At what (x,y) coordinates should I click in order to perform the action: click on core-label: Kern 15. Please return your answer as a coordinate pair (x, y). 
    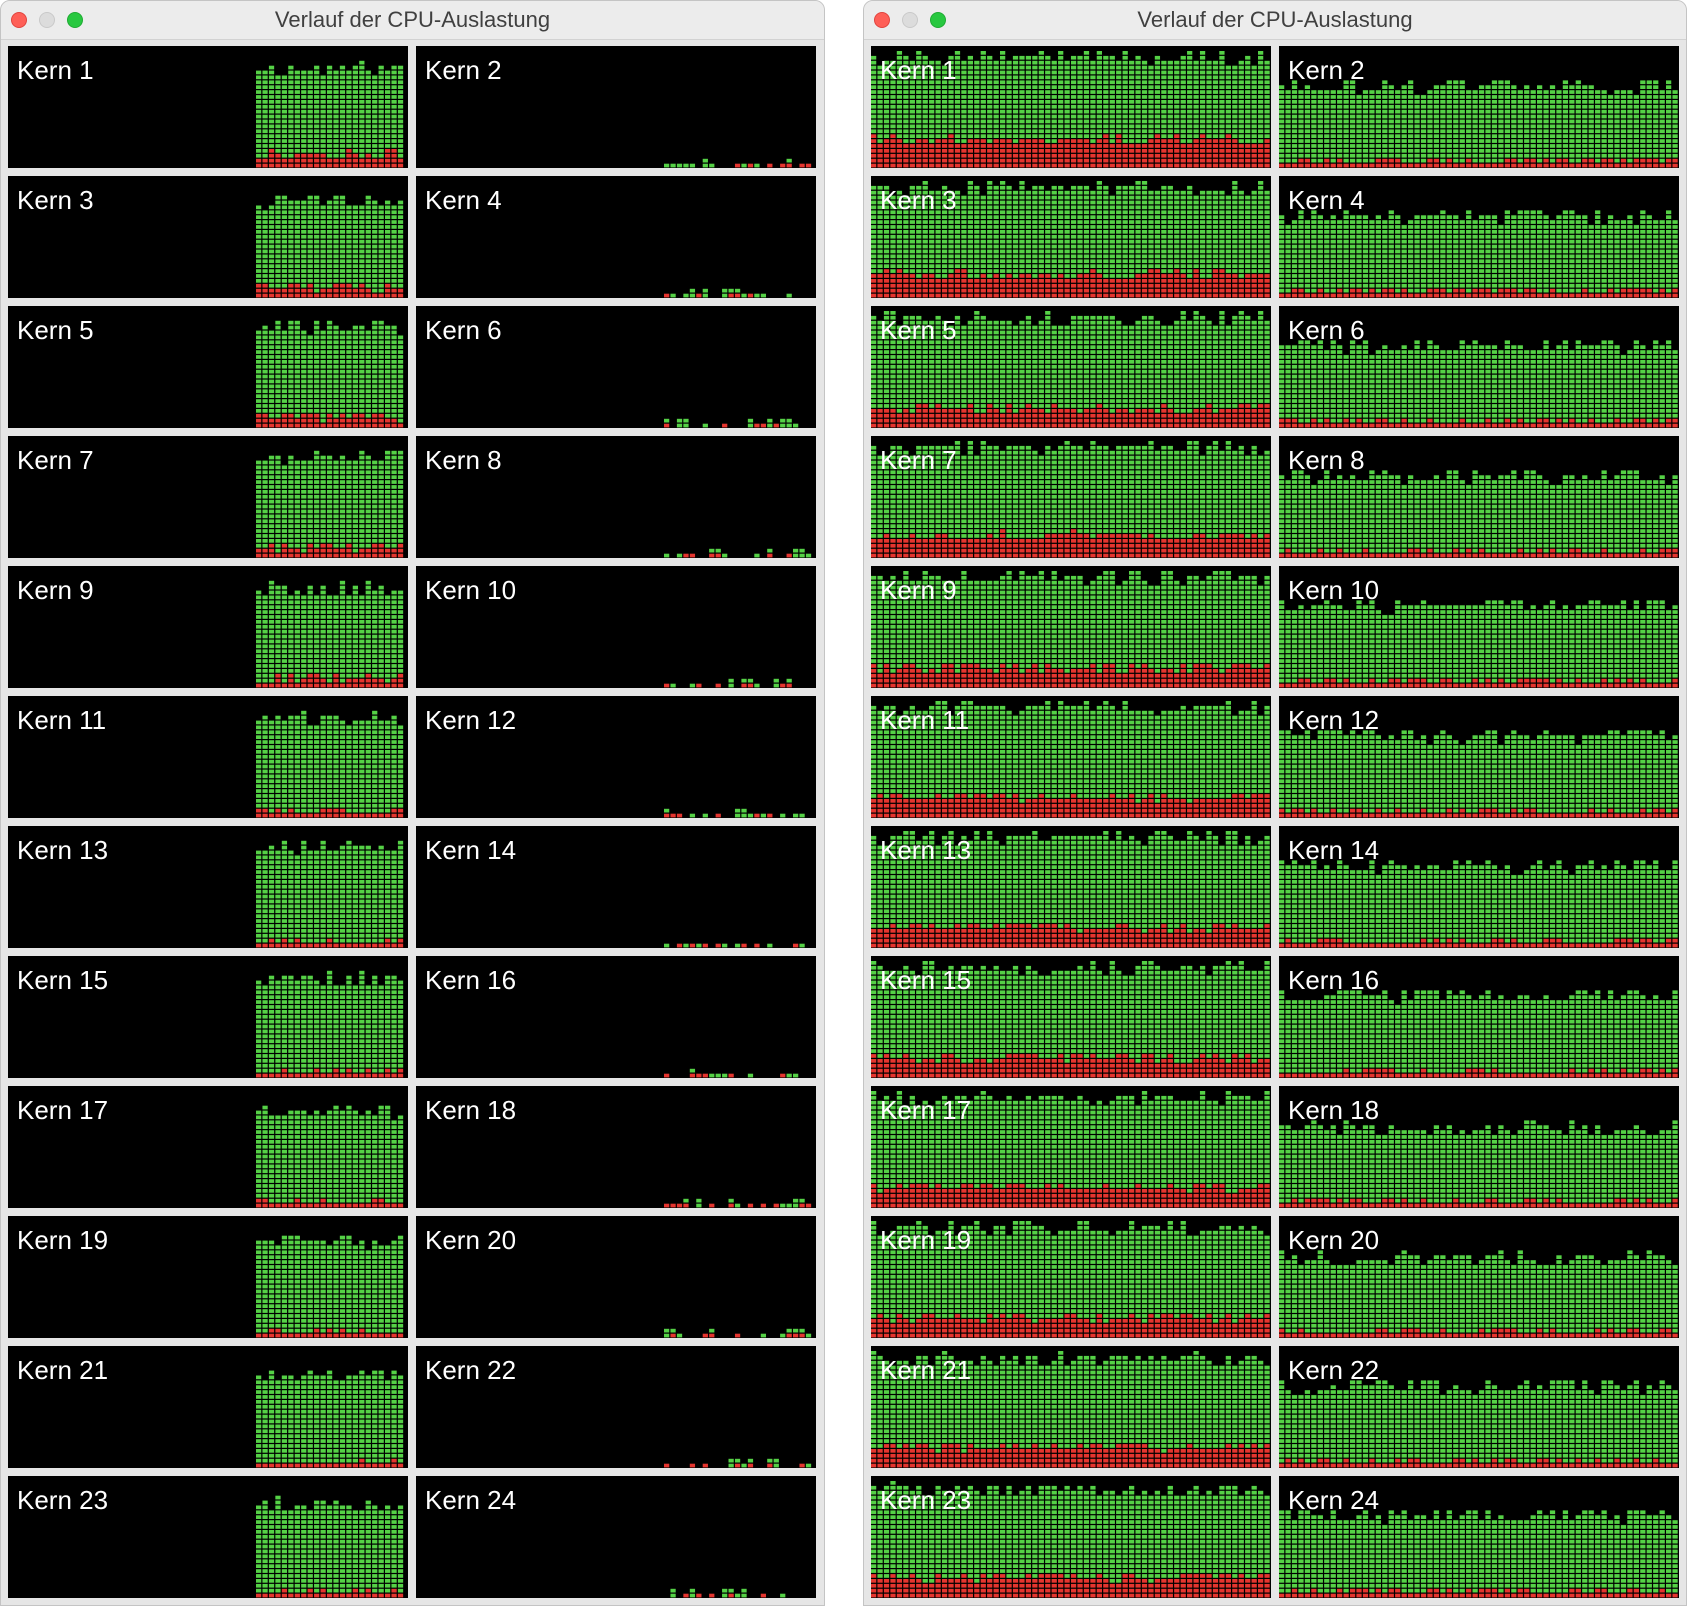
    Looking at the image, I should click on (62, 980).